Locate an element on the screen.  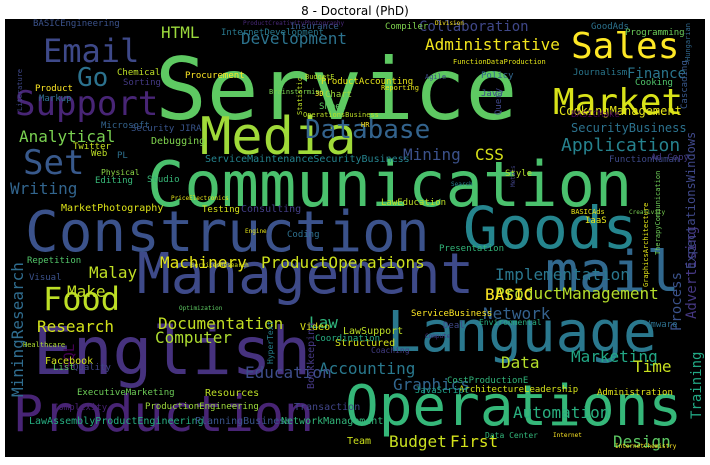
word-securitybusiness: SecurityBusiness is located at coordinates (629, 128).